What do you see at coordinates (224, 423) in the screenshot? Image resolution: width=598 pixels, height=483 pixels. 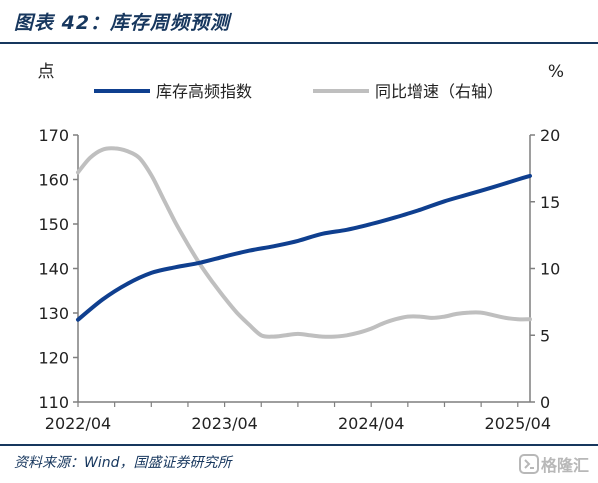 I see `x-tick-label: 2023/04` at bounding box center [224, 423].